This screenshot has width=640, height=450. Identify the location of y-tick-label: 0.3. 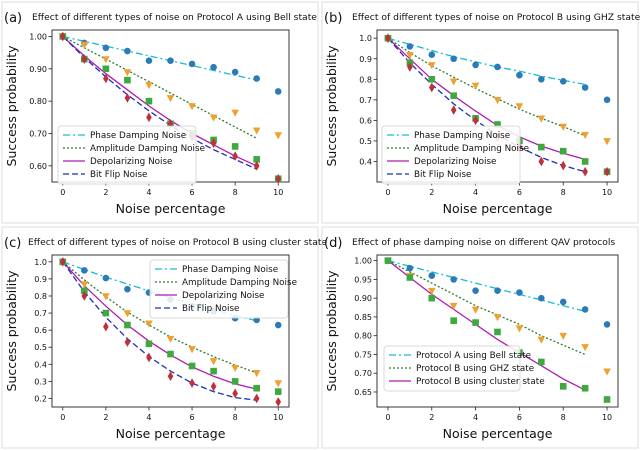
(40, 381).